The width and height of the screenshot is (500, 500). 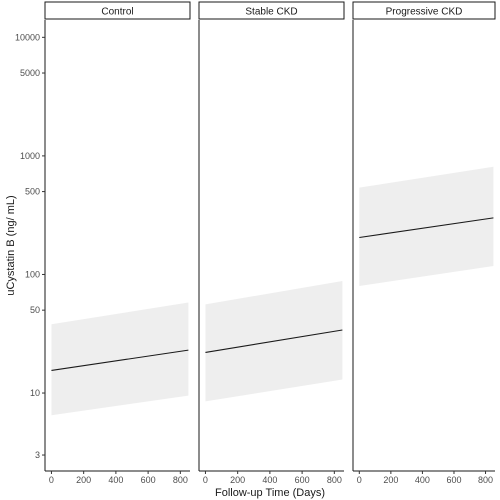 I want to click on y-axis: 3 10 50 100 500 1000 5000 10000, so click(x=30, y=246).